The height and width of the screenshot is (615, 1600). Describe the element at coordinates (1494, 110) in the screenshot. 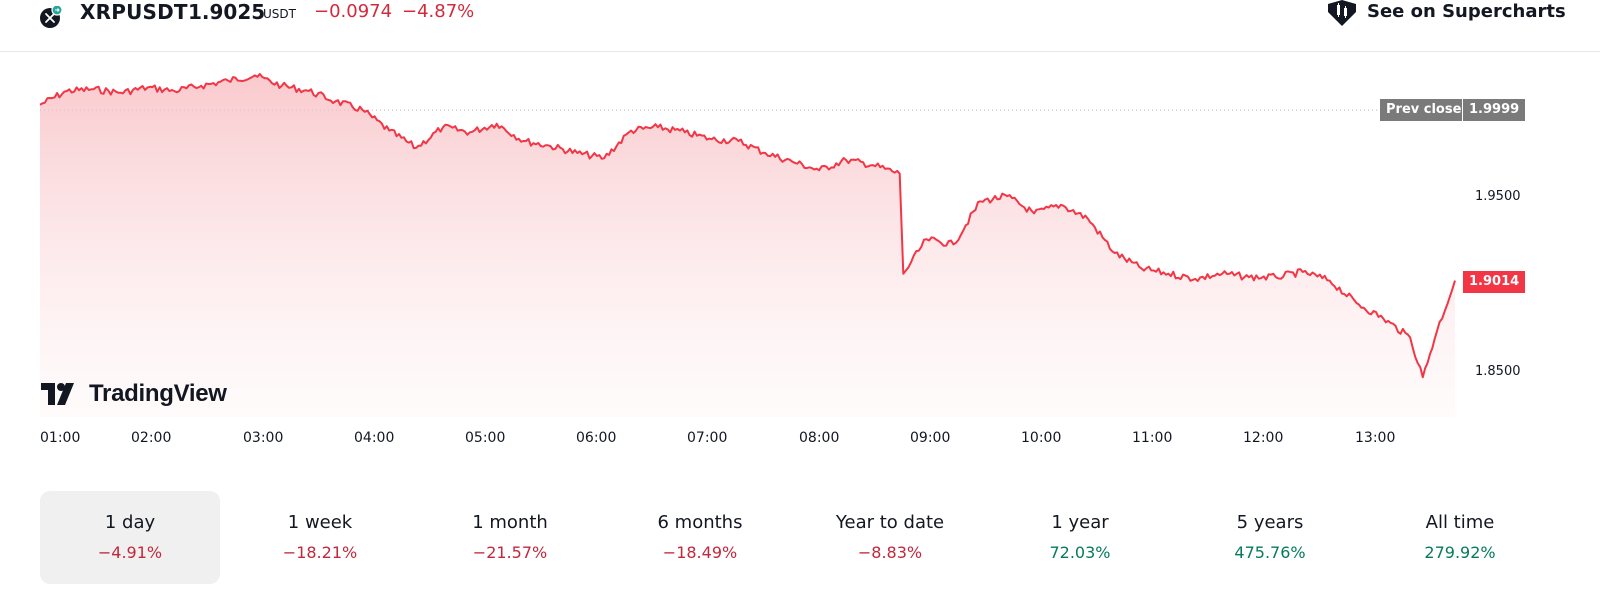

I see `prev-close-value: 1.9999` at that location.